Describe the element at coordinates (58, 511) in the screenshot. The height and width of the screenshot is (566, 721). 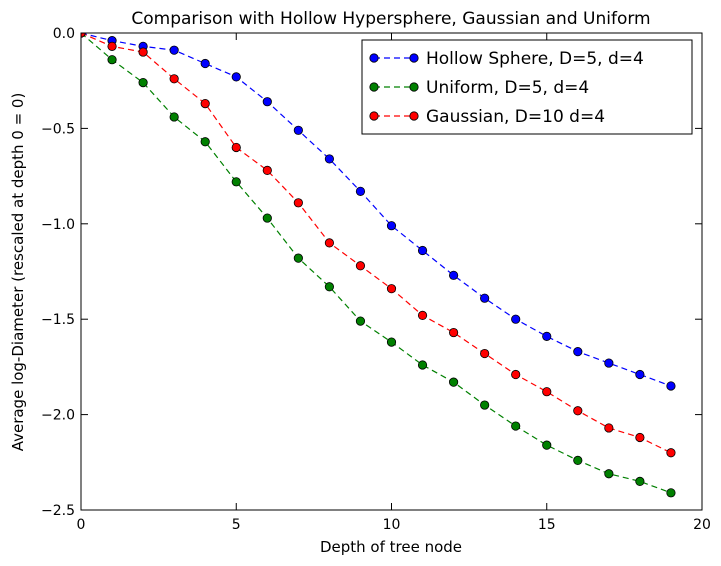
I see `y-tick-label: −2.5` at that location.